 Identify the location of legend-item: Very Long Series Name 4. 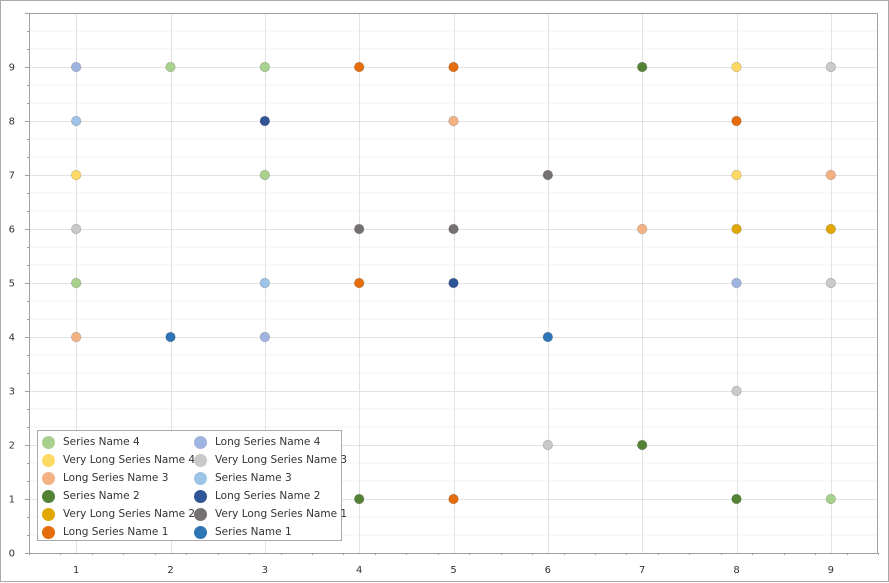
(119, 460).